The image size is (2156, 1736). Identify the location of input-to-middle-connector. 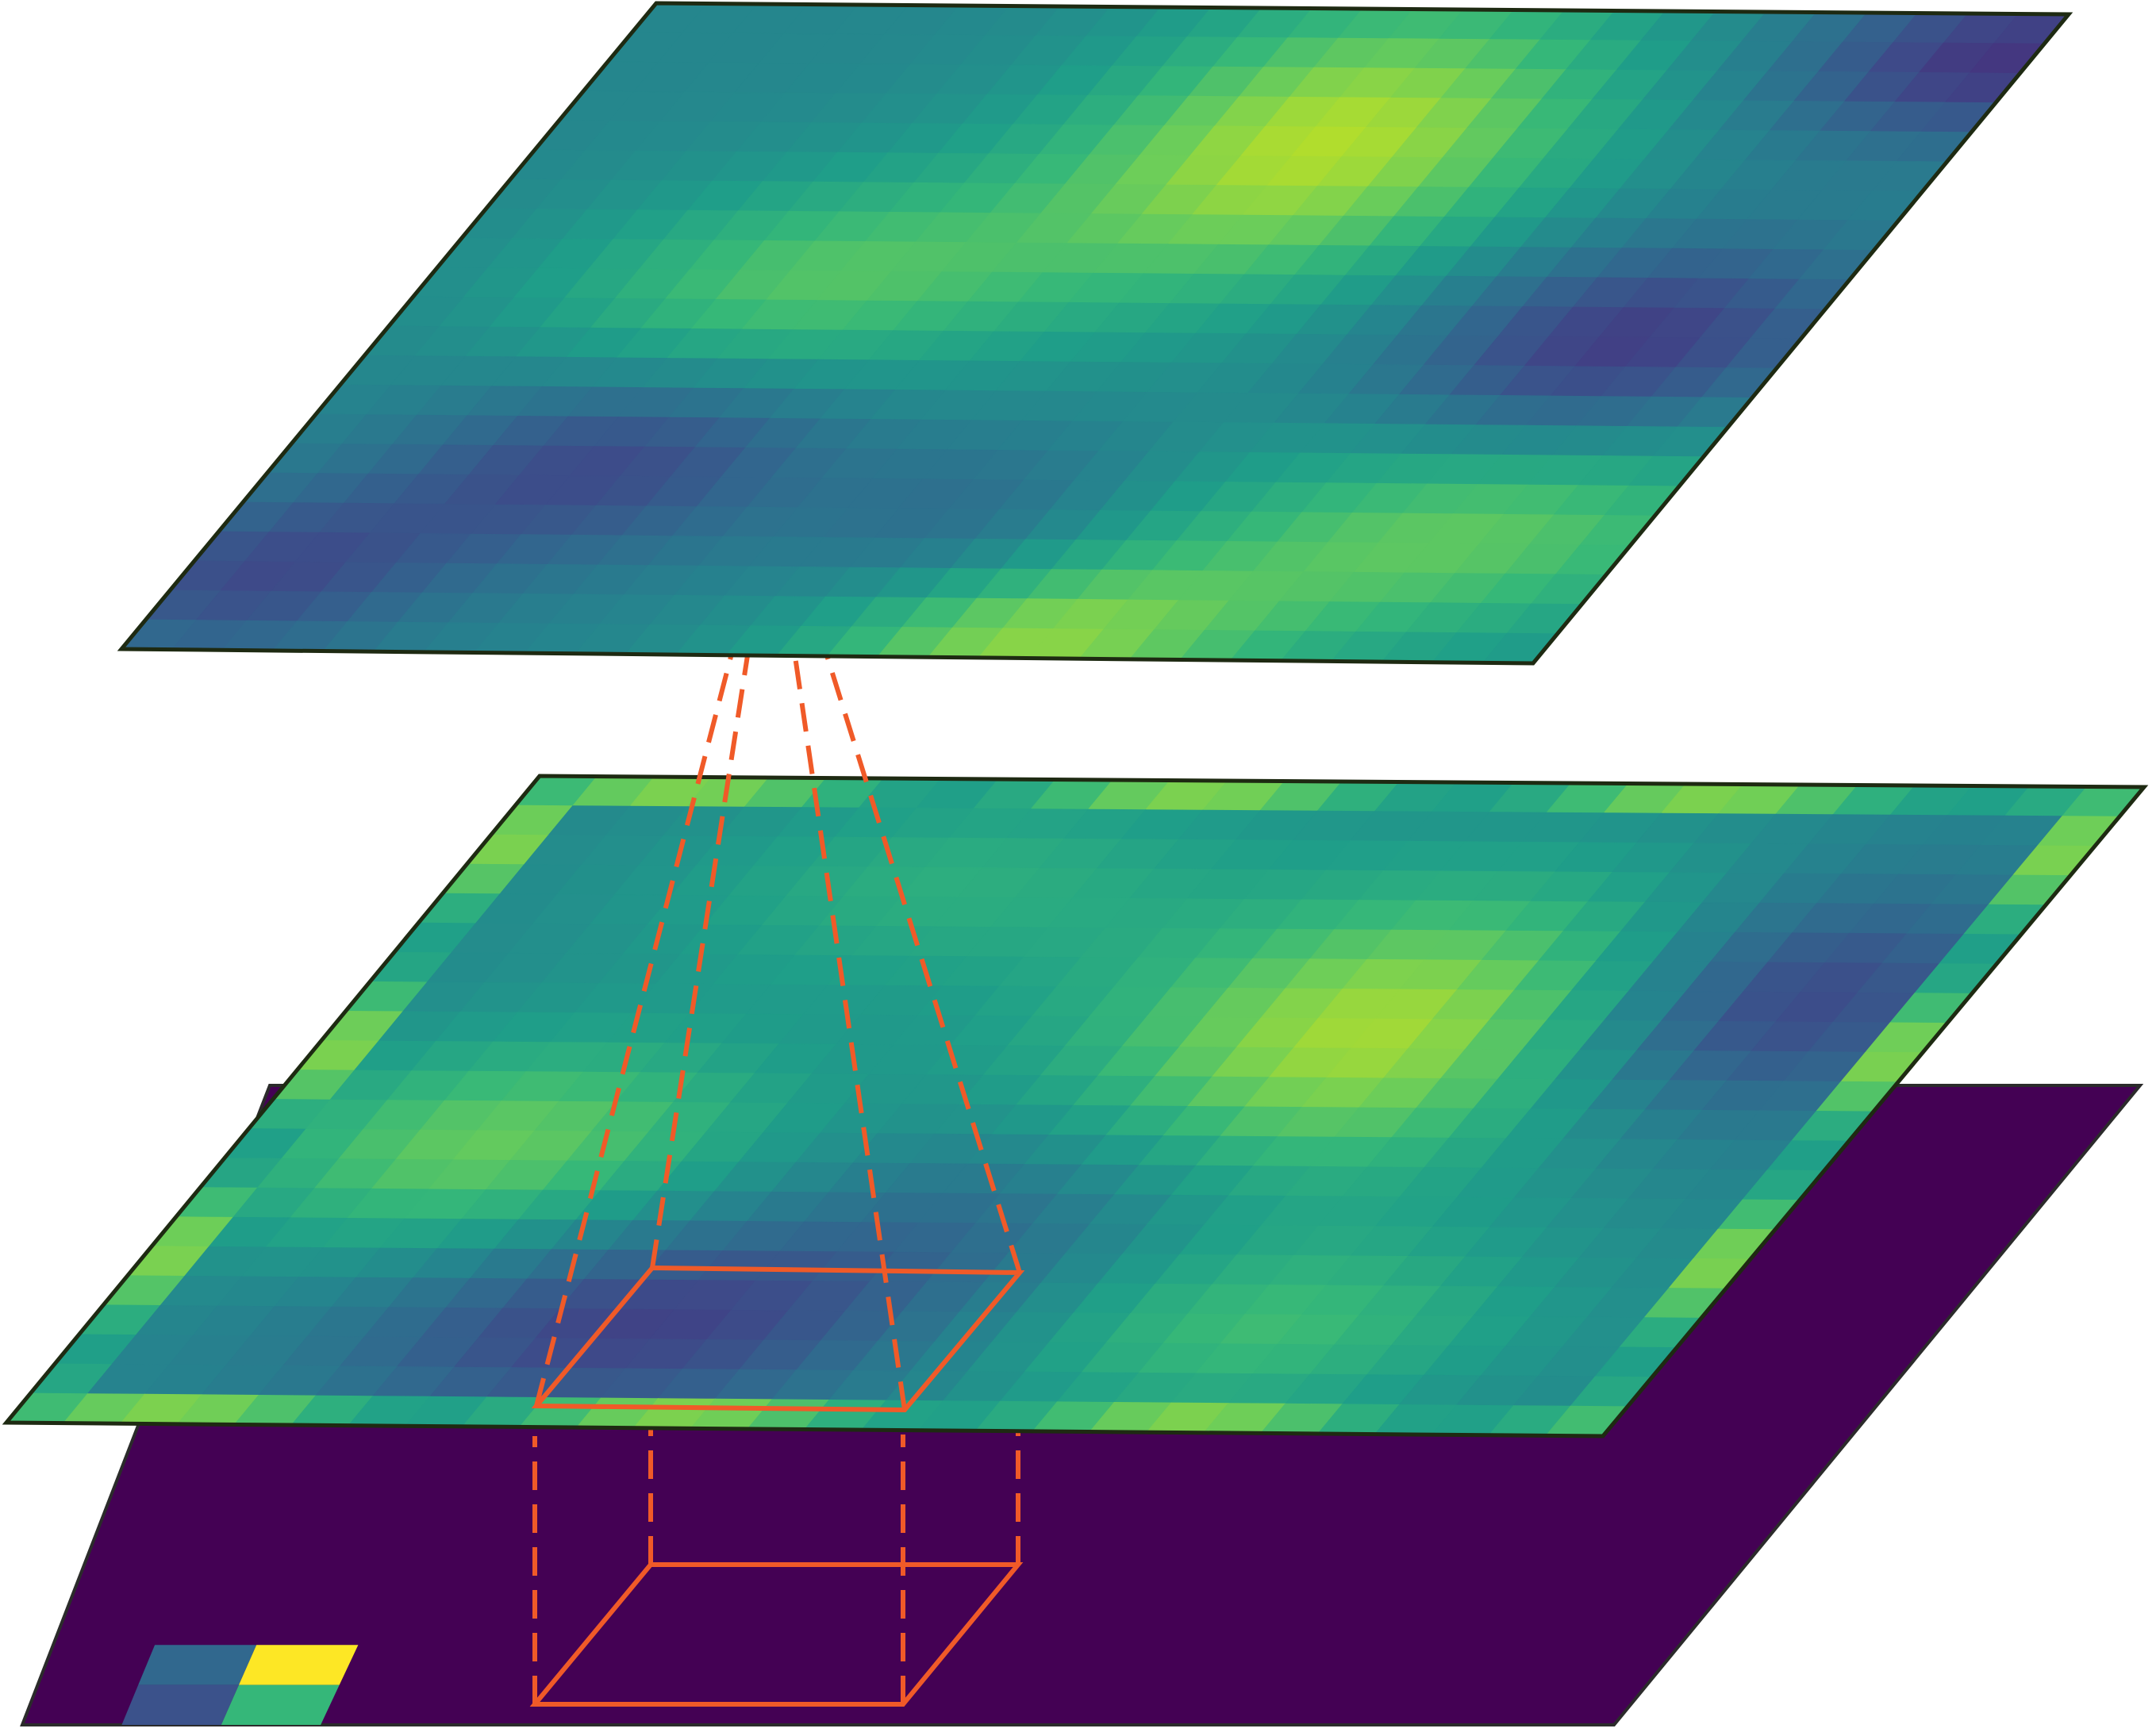
(776, 1567).